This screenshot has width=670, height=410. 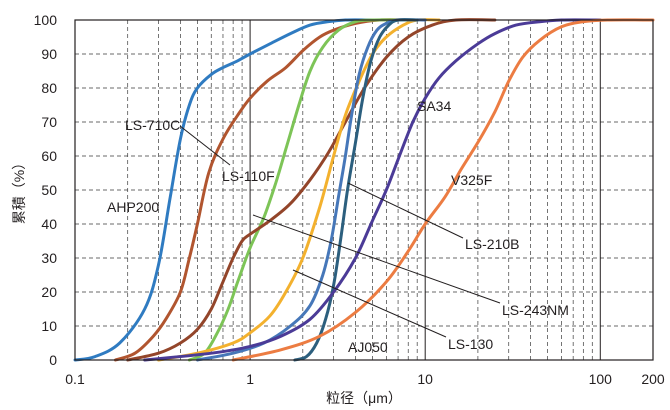 I want to click on y-tick-label-0: 0, so click(x=53, y=360).